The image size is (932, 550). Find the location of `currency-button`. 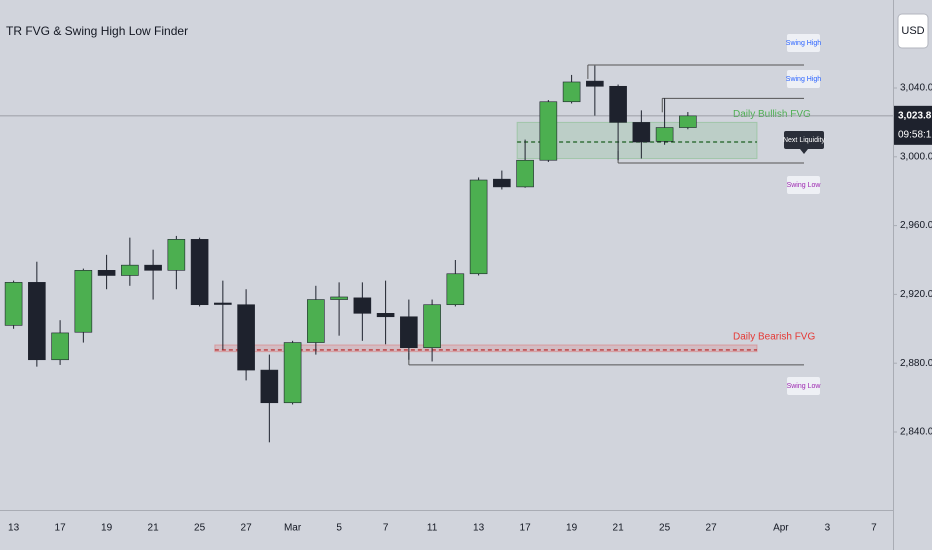

currency-button is located at coordinates (913, 31).